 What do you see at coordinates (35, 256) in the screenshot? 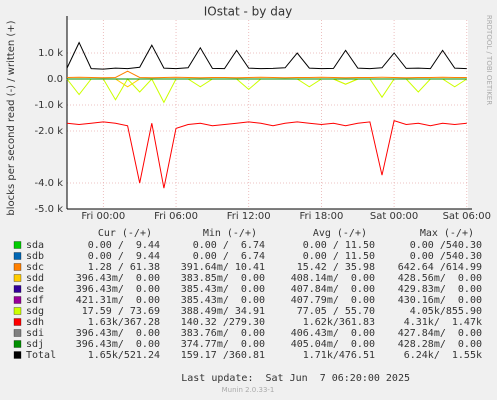
I see `legend-label: sdb` at bounding box center [35, 256].